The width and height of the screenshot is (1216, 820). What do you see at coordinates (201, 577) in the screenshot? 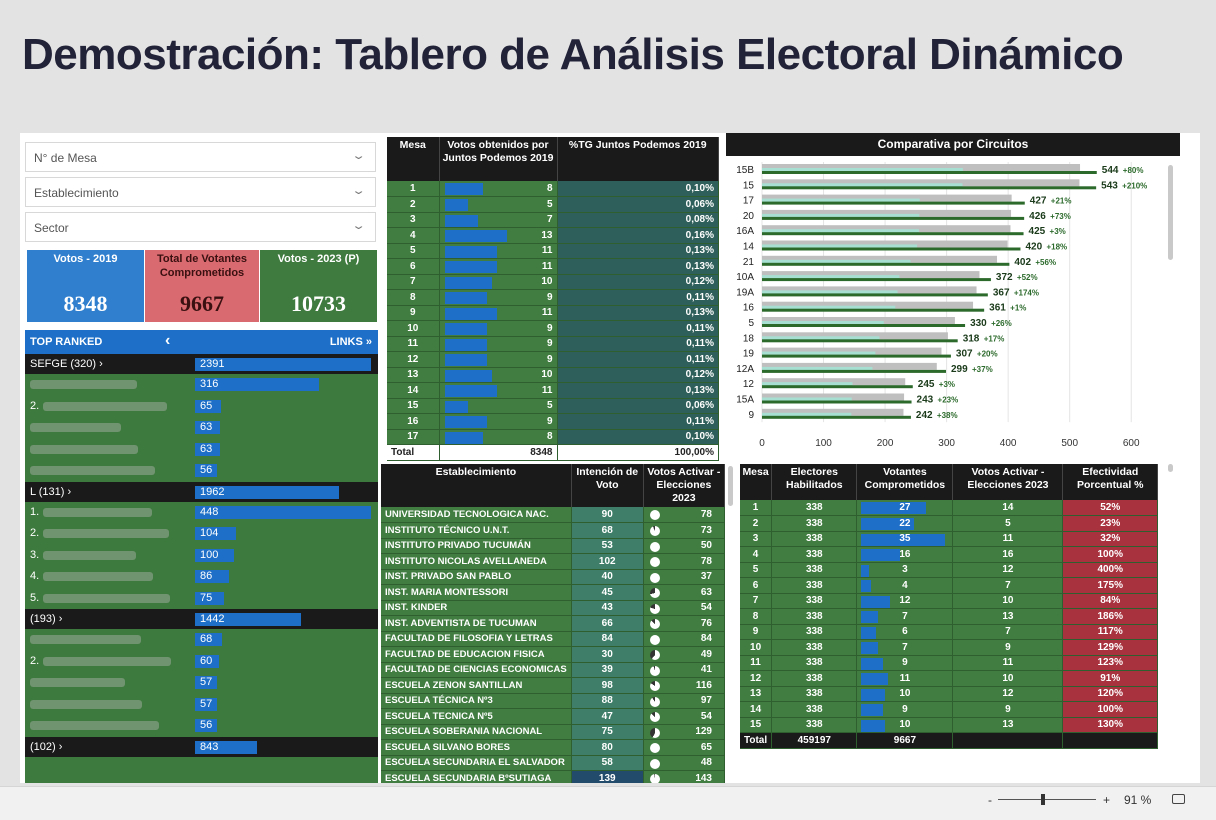
I see `ranked-item-row: 4. 86` at bounding box center [201, 577].